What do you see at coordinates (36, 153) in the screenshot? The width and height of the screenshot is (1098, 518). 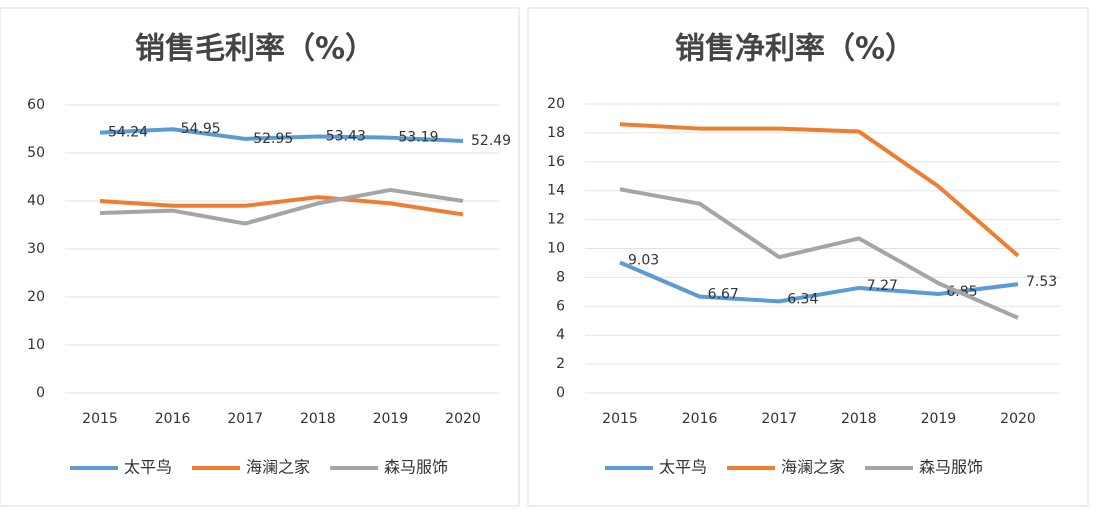 I see `y-tick-label: 50` at bounding box center [36, 153].